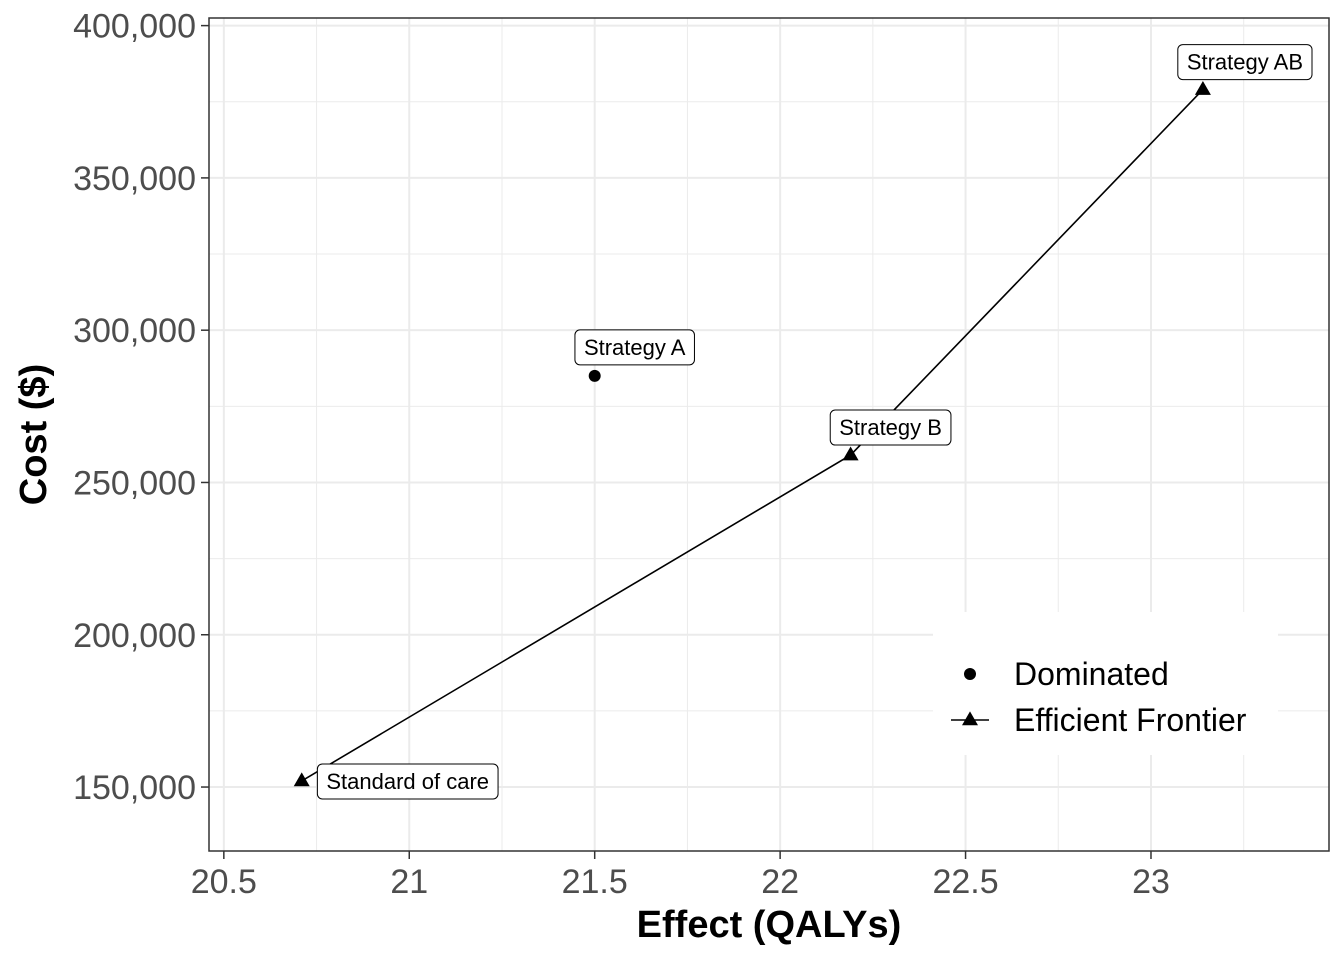 The width and height of the screenshot is (1344, 960). I want to click on y-axis-title: Cost ($), so click(34, 434).